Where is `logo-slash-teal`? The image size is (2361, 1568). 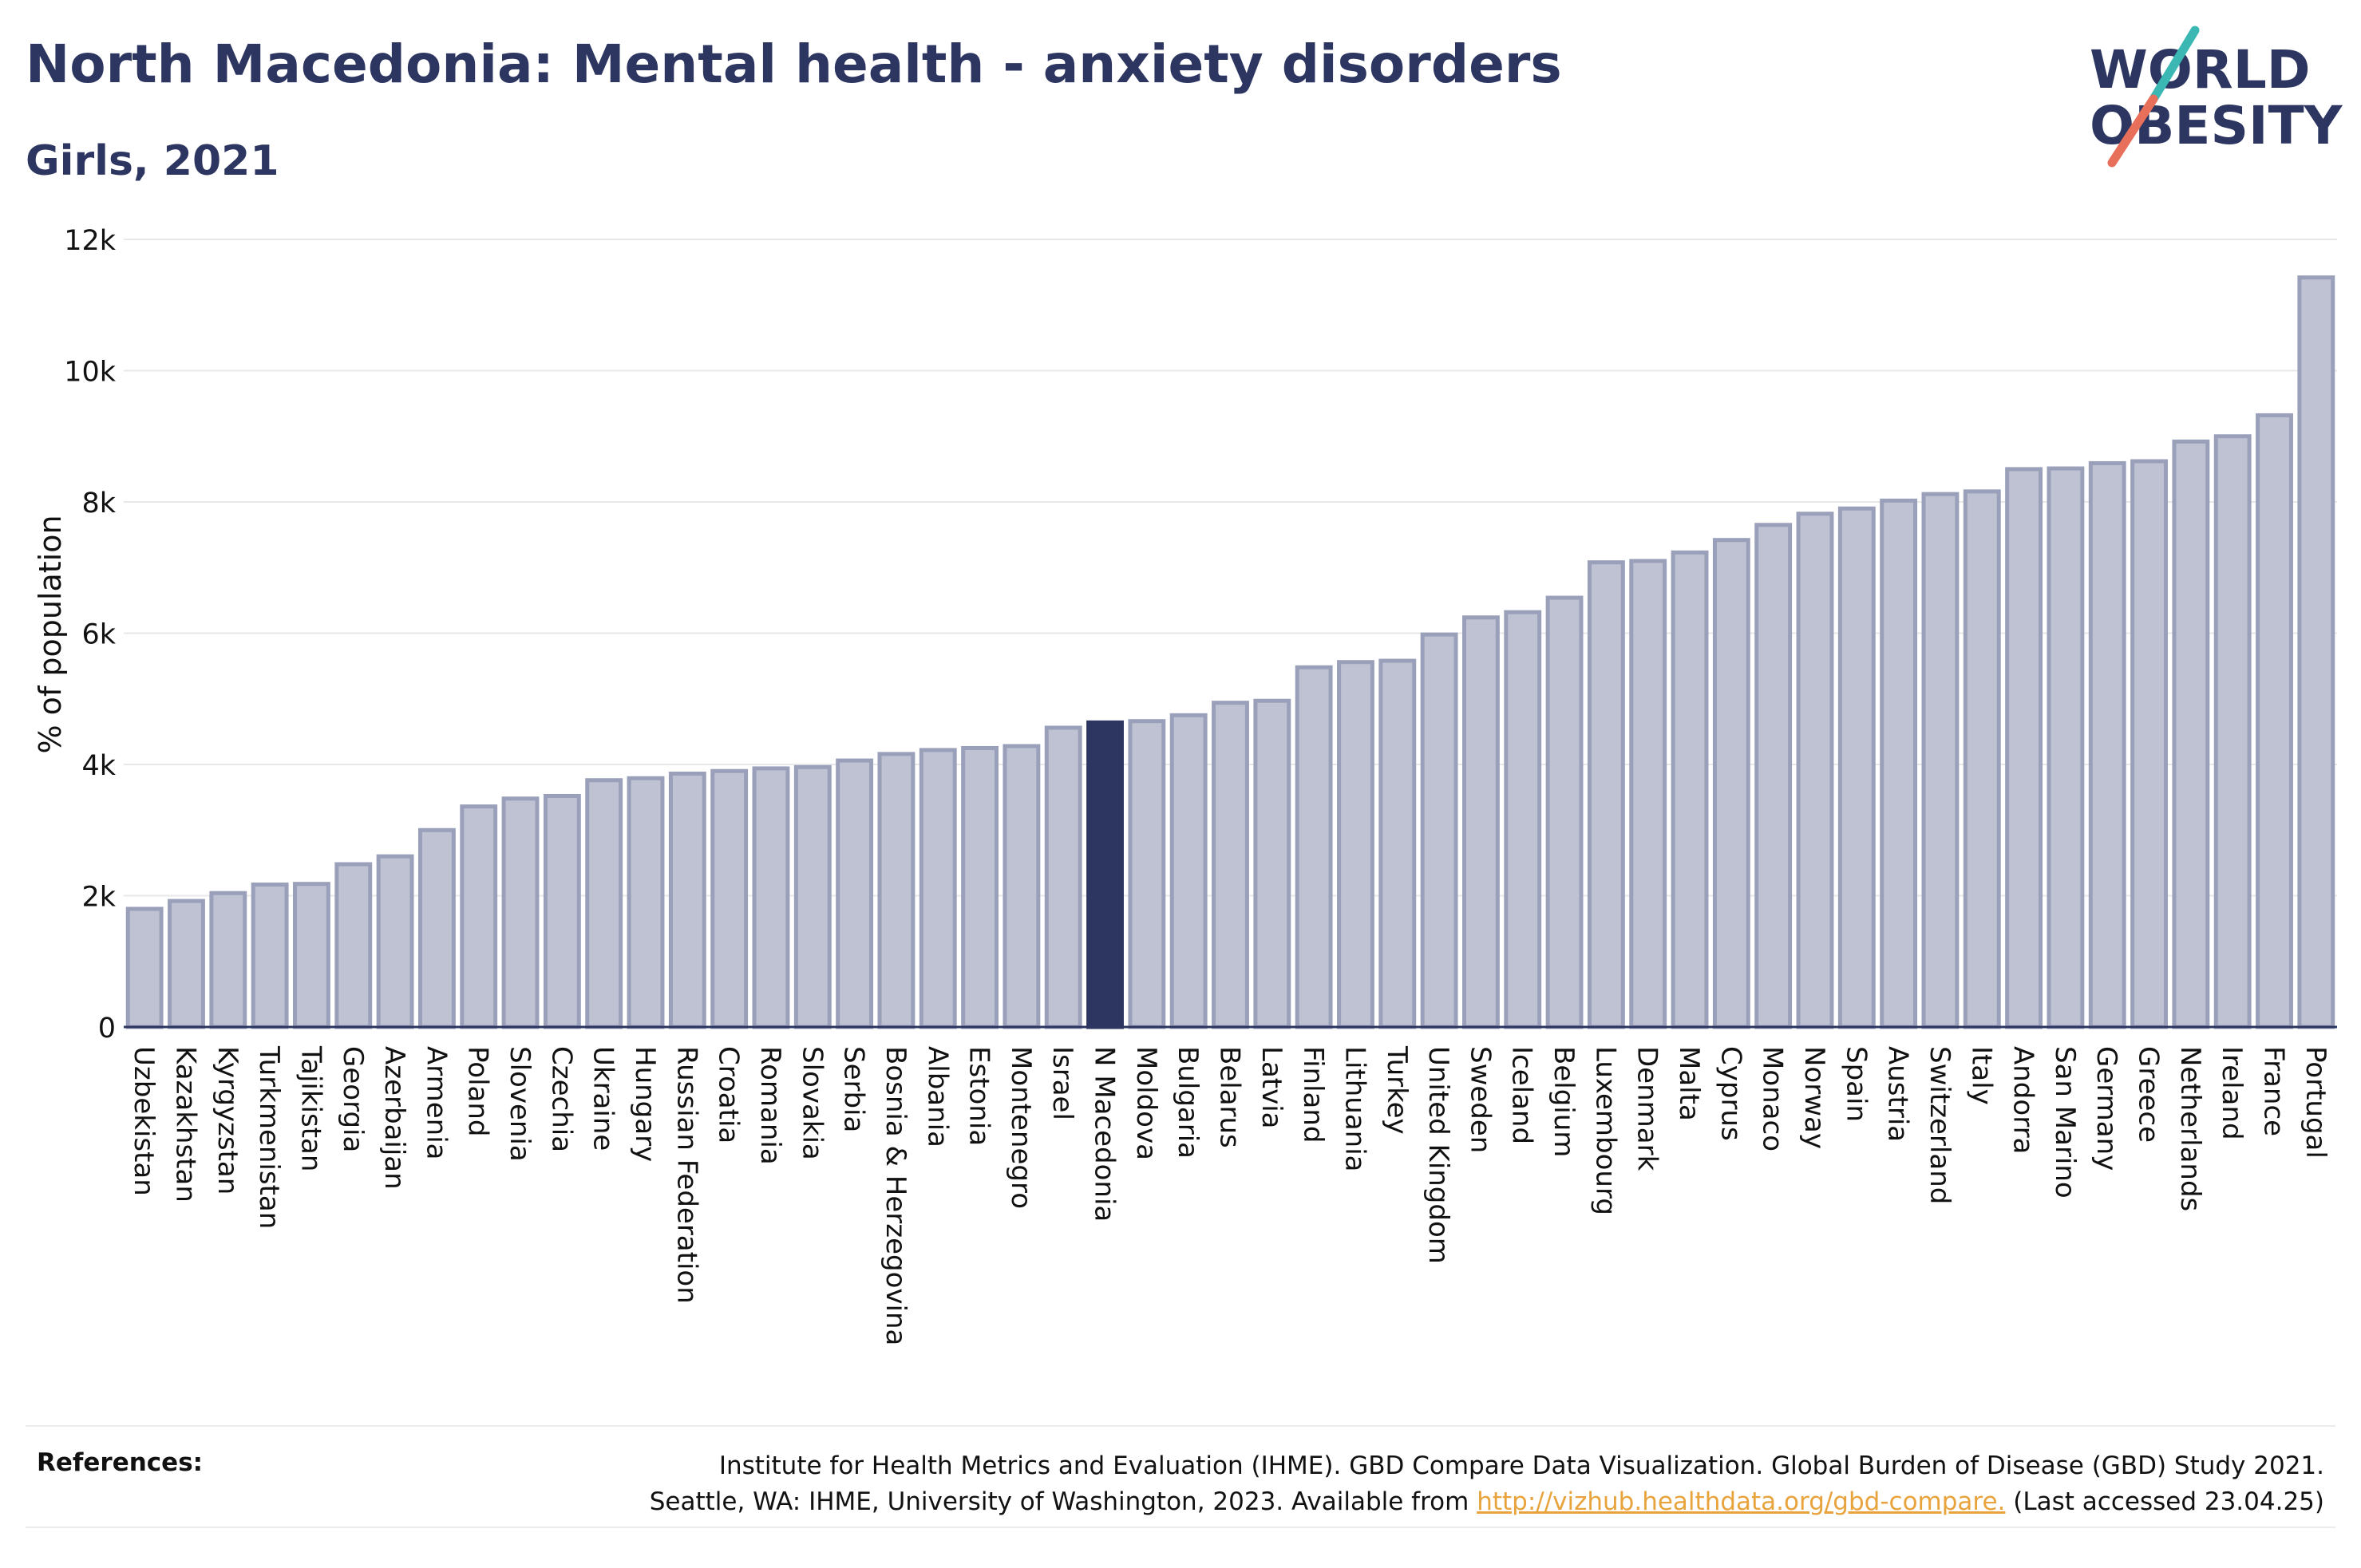 logo-slash-teal is located at coordinates (2174, 65).